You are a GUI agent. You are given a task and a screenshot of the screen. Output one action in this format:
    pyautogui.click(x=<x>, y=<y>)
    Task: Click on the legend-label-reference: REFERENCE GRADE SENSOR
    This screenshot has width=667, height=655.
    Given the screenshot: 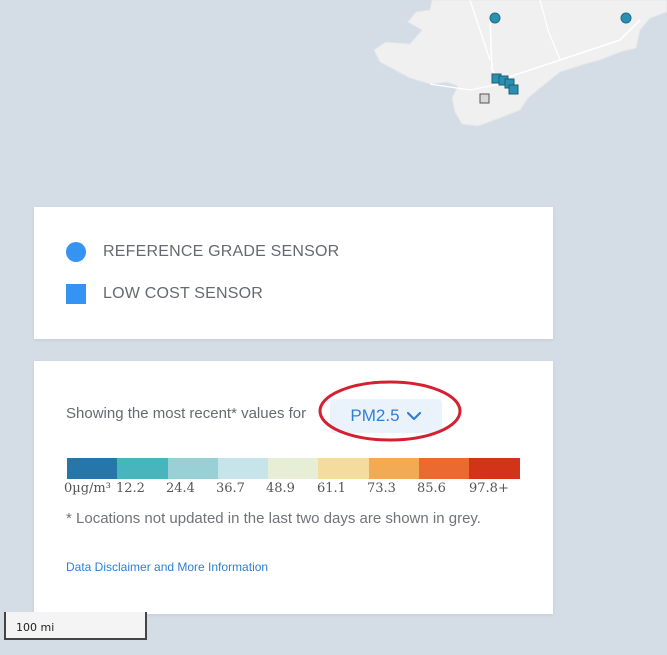 What is the action you would take?
    pyautogui.click(x=221, y=251)
    